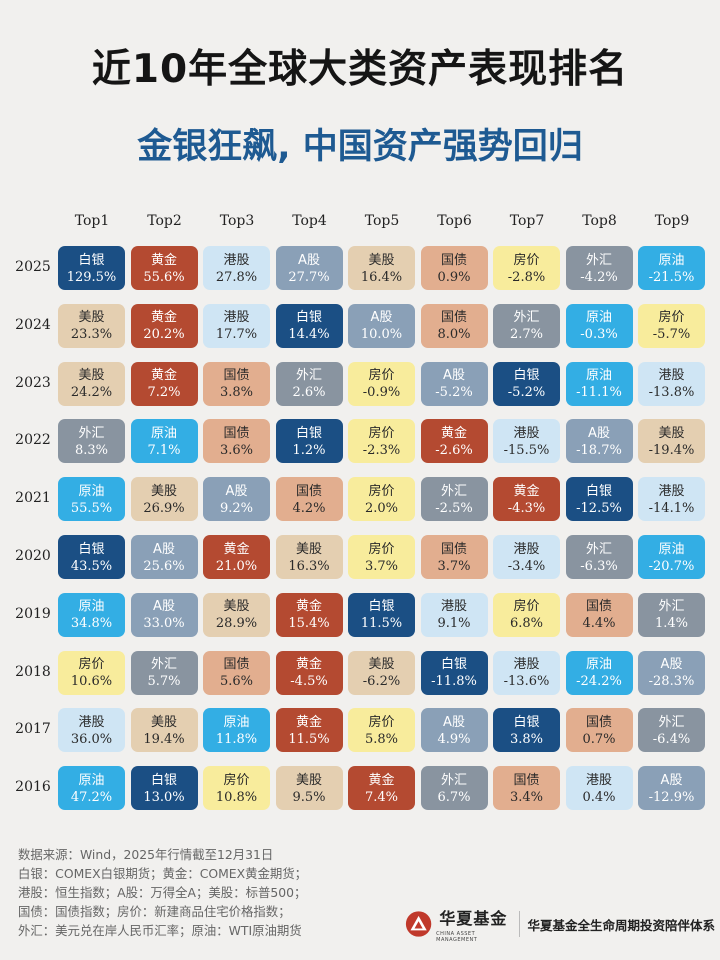  What do you see at coordinates (599, 441) in the screenshot?
I see `asset-cell: A股 -18.7%` at bounding box center [599, 441].